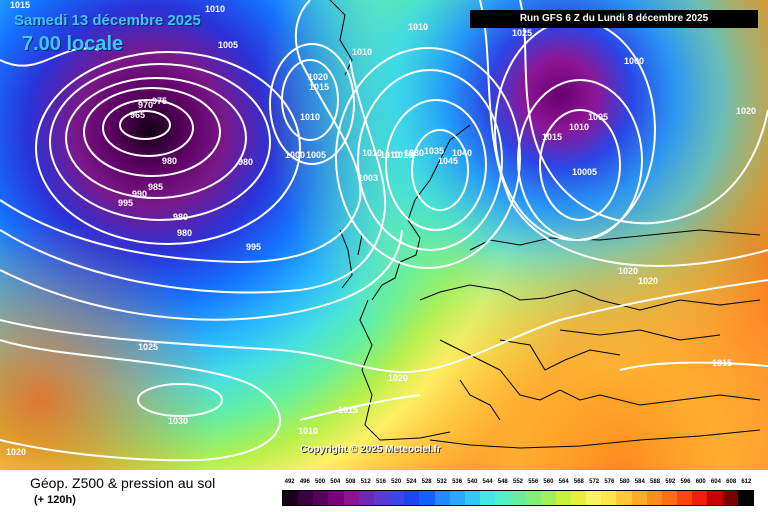  I want to click on isobar-label: 1035, so click(434, 151).